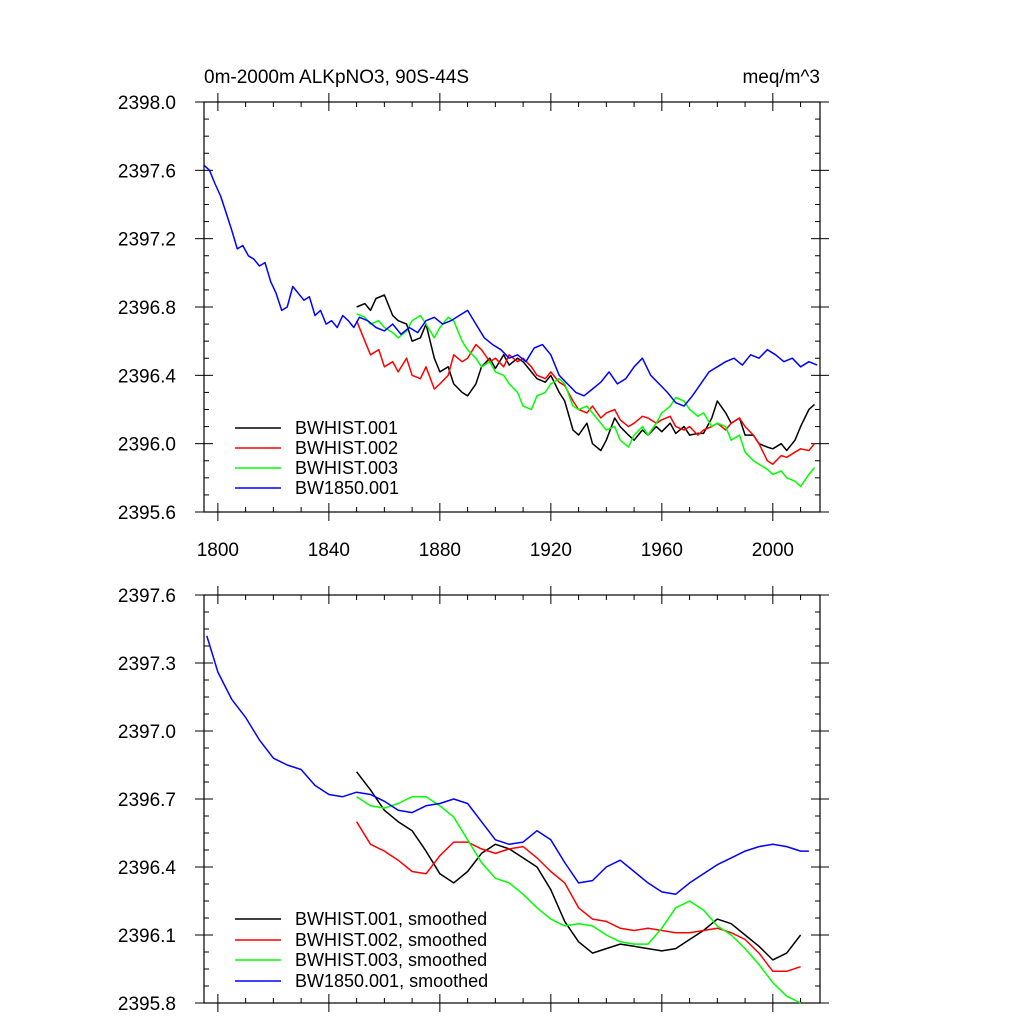 The height and width of the screenshot is (1024, 1024). What do you see at coordinates (147, 103) in the screenshot?
I see `y-tick-label: 2398.0` at bounding box center [147, 103].